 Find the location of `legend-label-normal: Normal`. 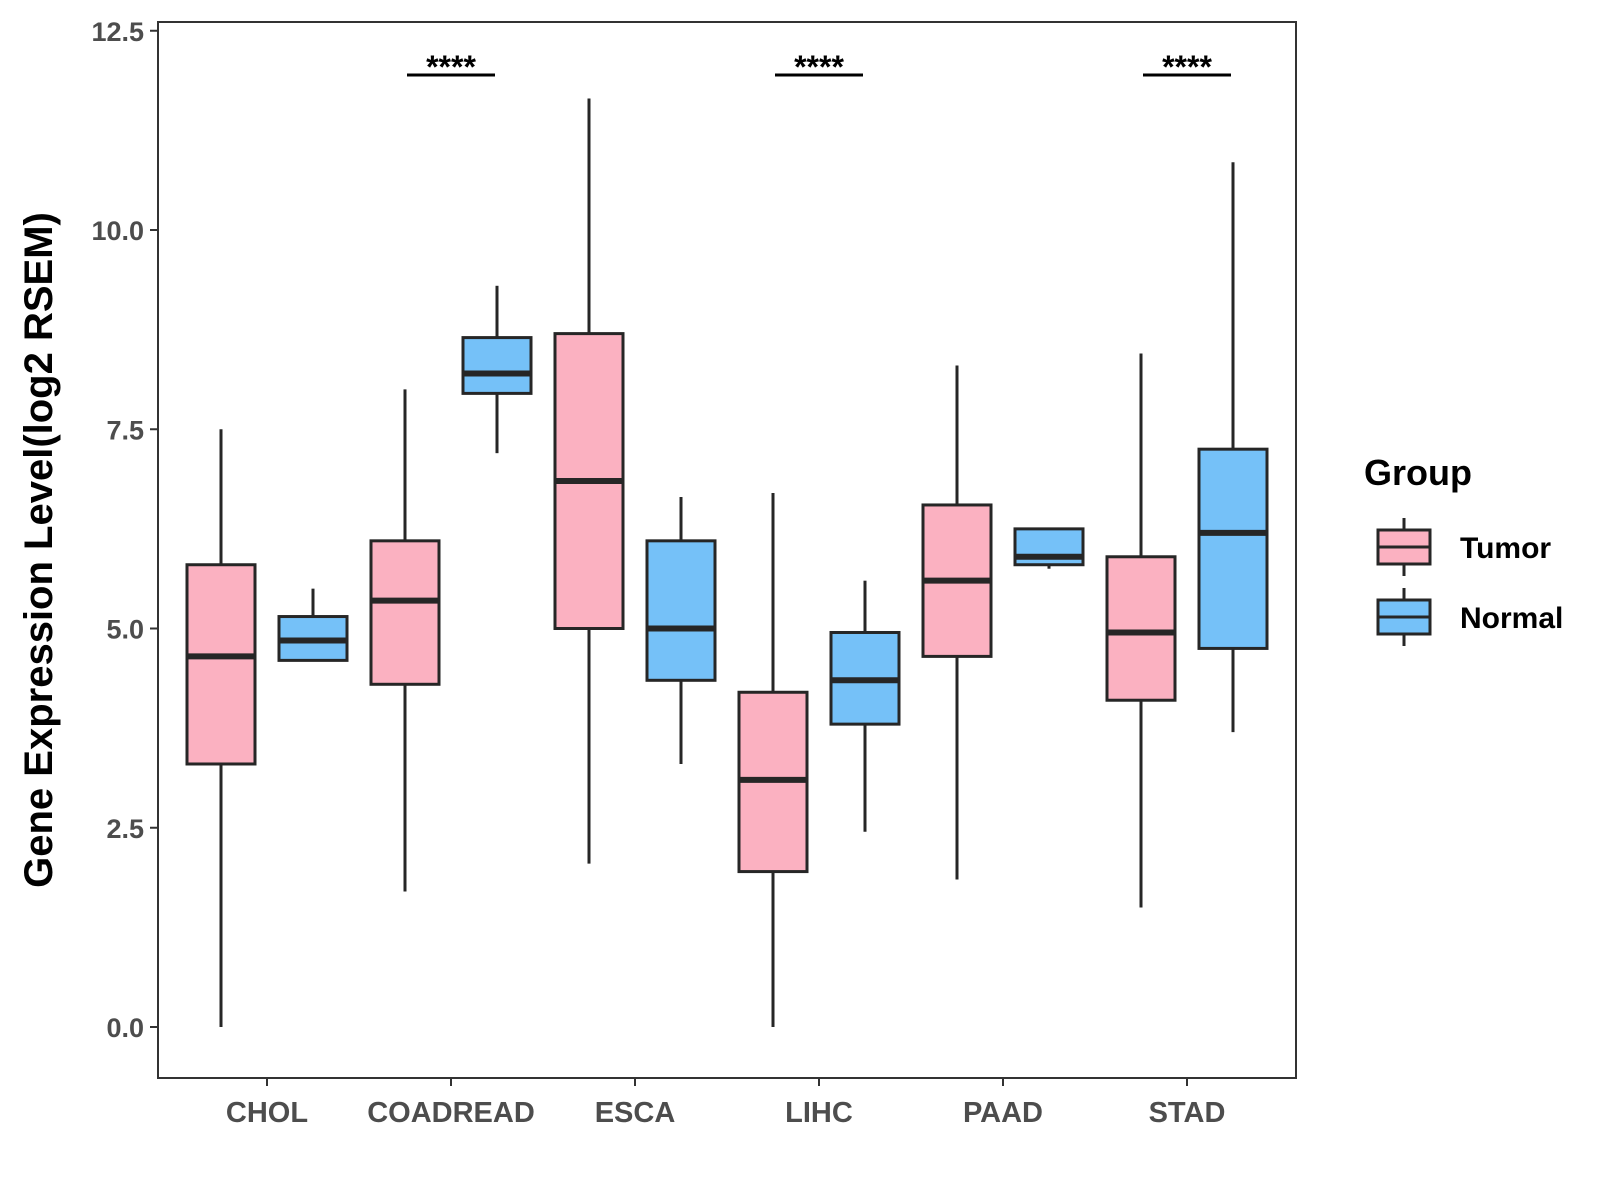

legend-label-normal: Normal is located at coordinates (1511, 618).